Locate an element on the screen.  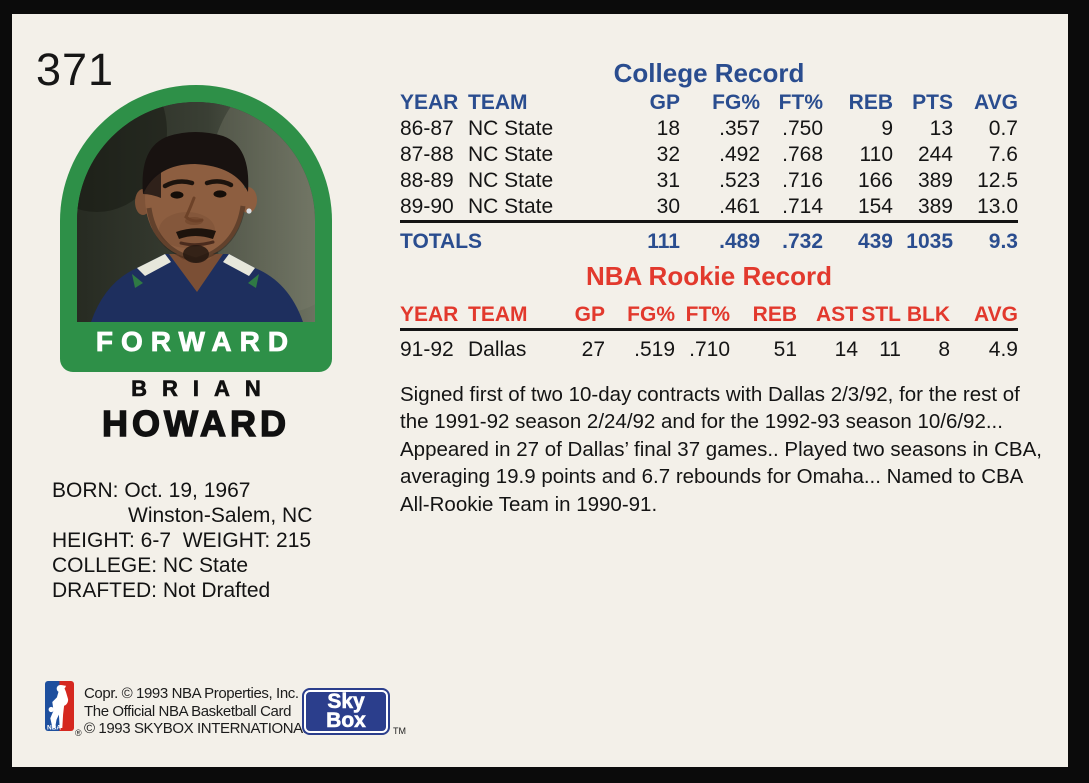
cell: .523 is located at coordinates (739, 180).